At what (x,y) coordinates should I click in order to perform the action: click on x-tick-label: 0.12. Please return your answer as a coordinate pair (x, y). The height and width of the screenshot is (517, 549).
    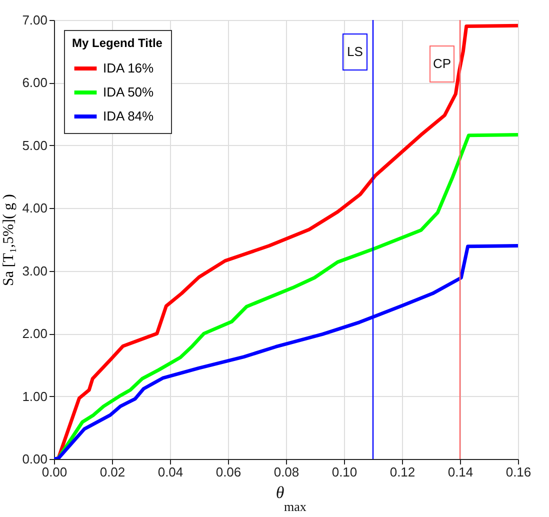
    Looking at the image, I should click on (403, 472).